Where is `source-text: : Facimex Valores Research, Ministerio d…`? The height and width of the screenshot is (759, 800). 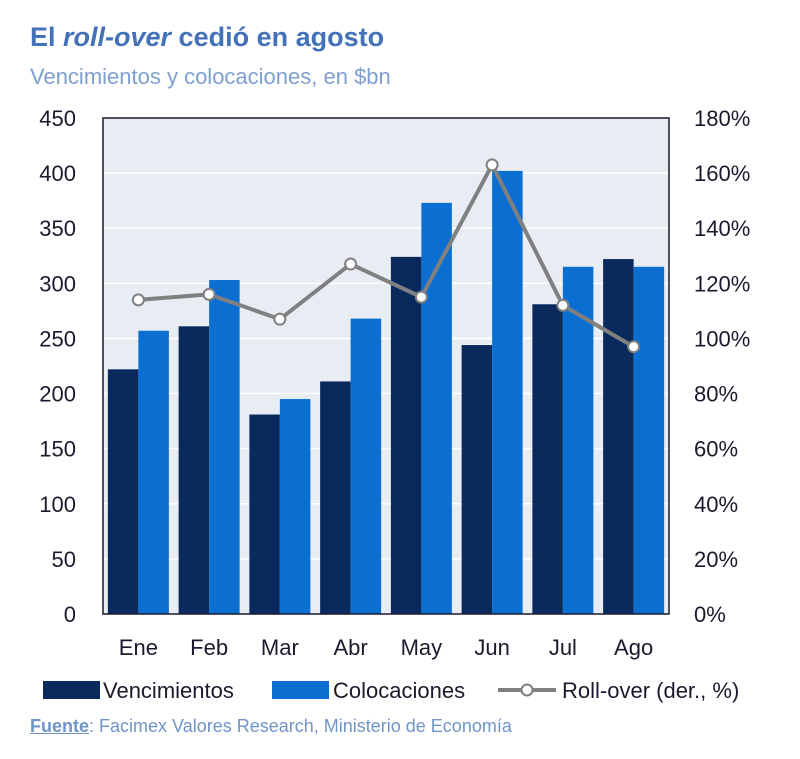 source-text: : Facimex Valores Research, Ministerio d… is located at coordinates (300, 726).